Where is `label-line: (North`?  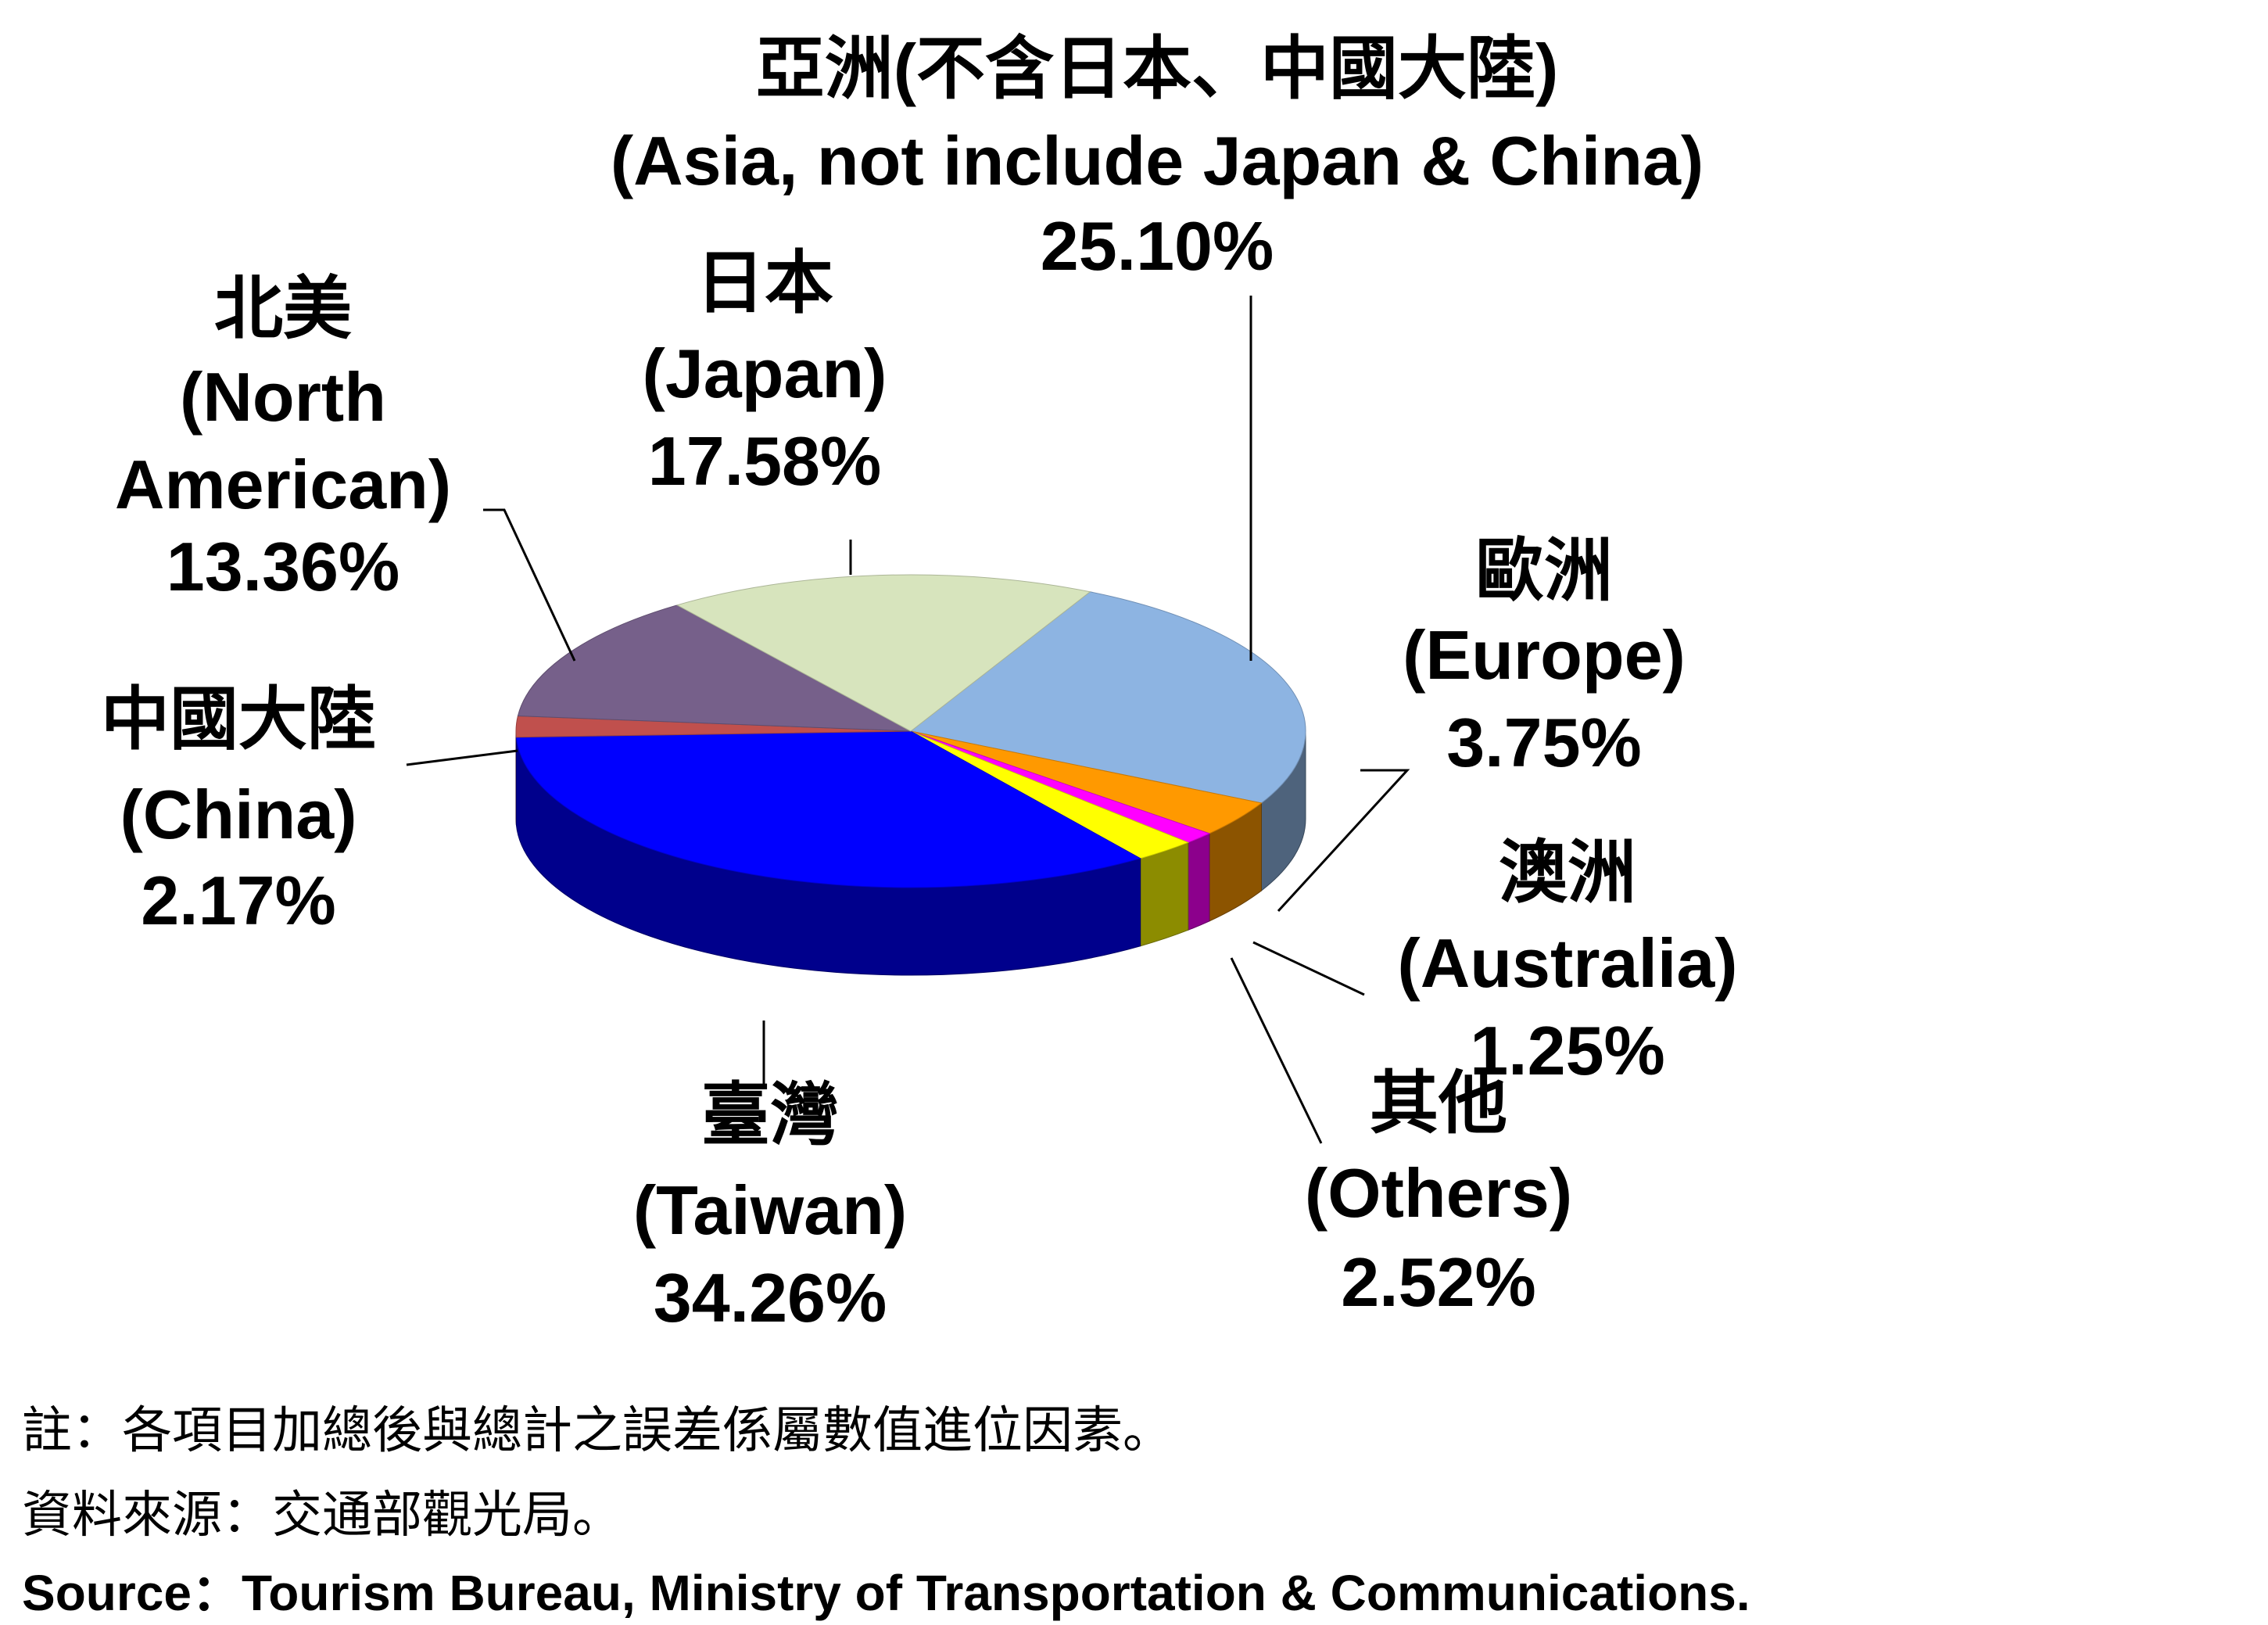
label-line: (North is located at coordinates (283, 397).